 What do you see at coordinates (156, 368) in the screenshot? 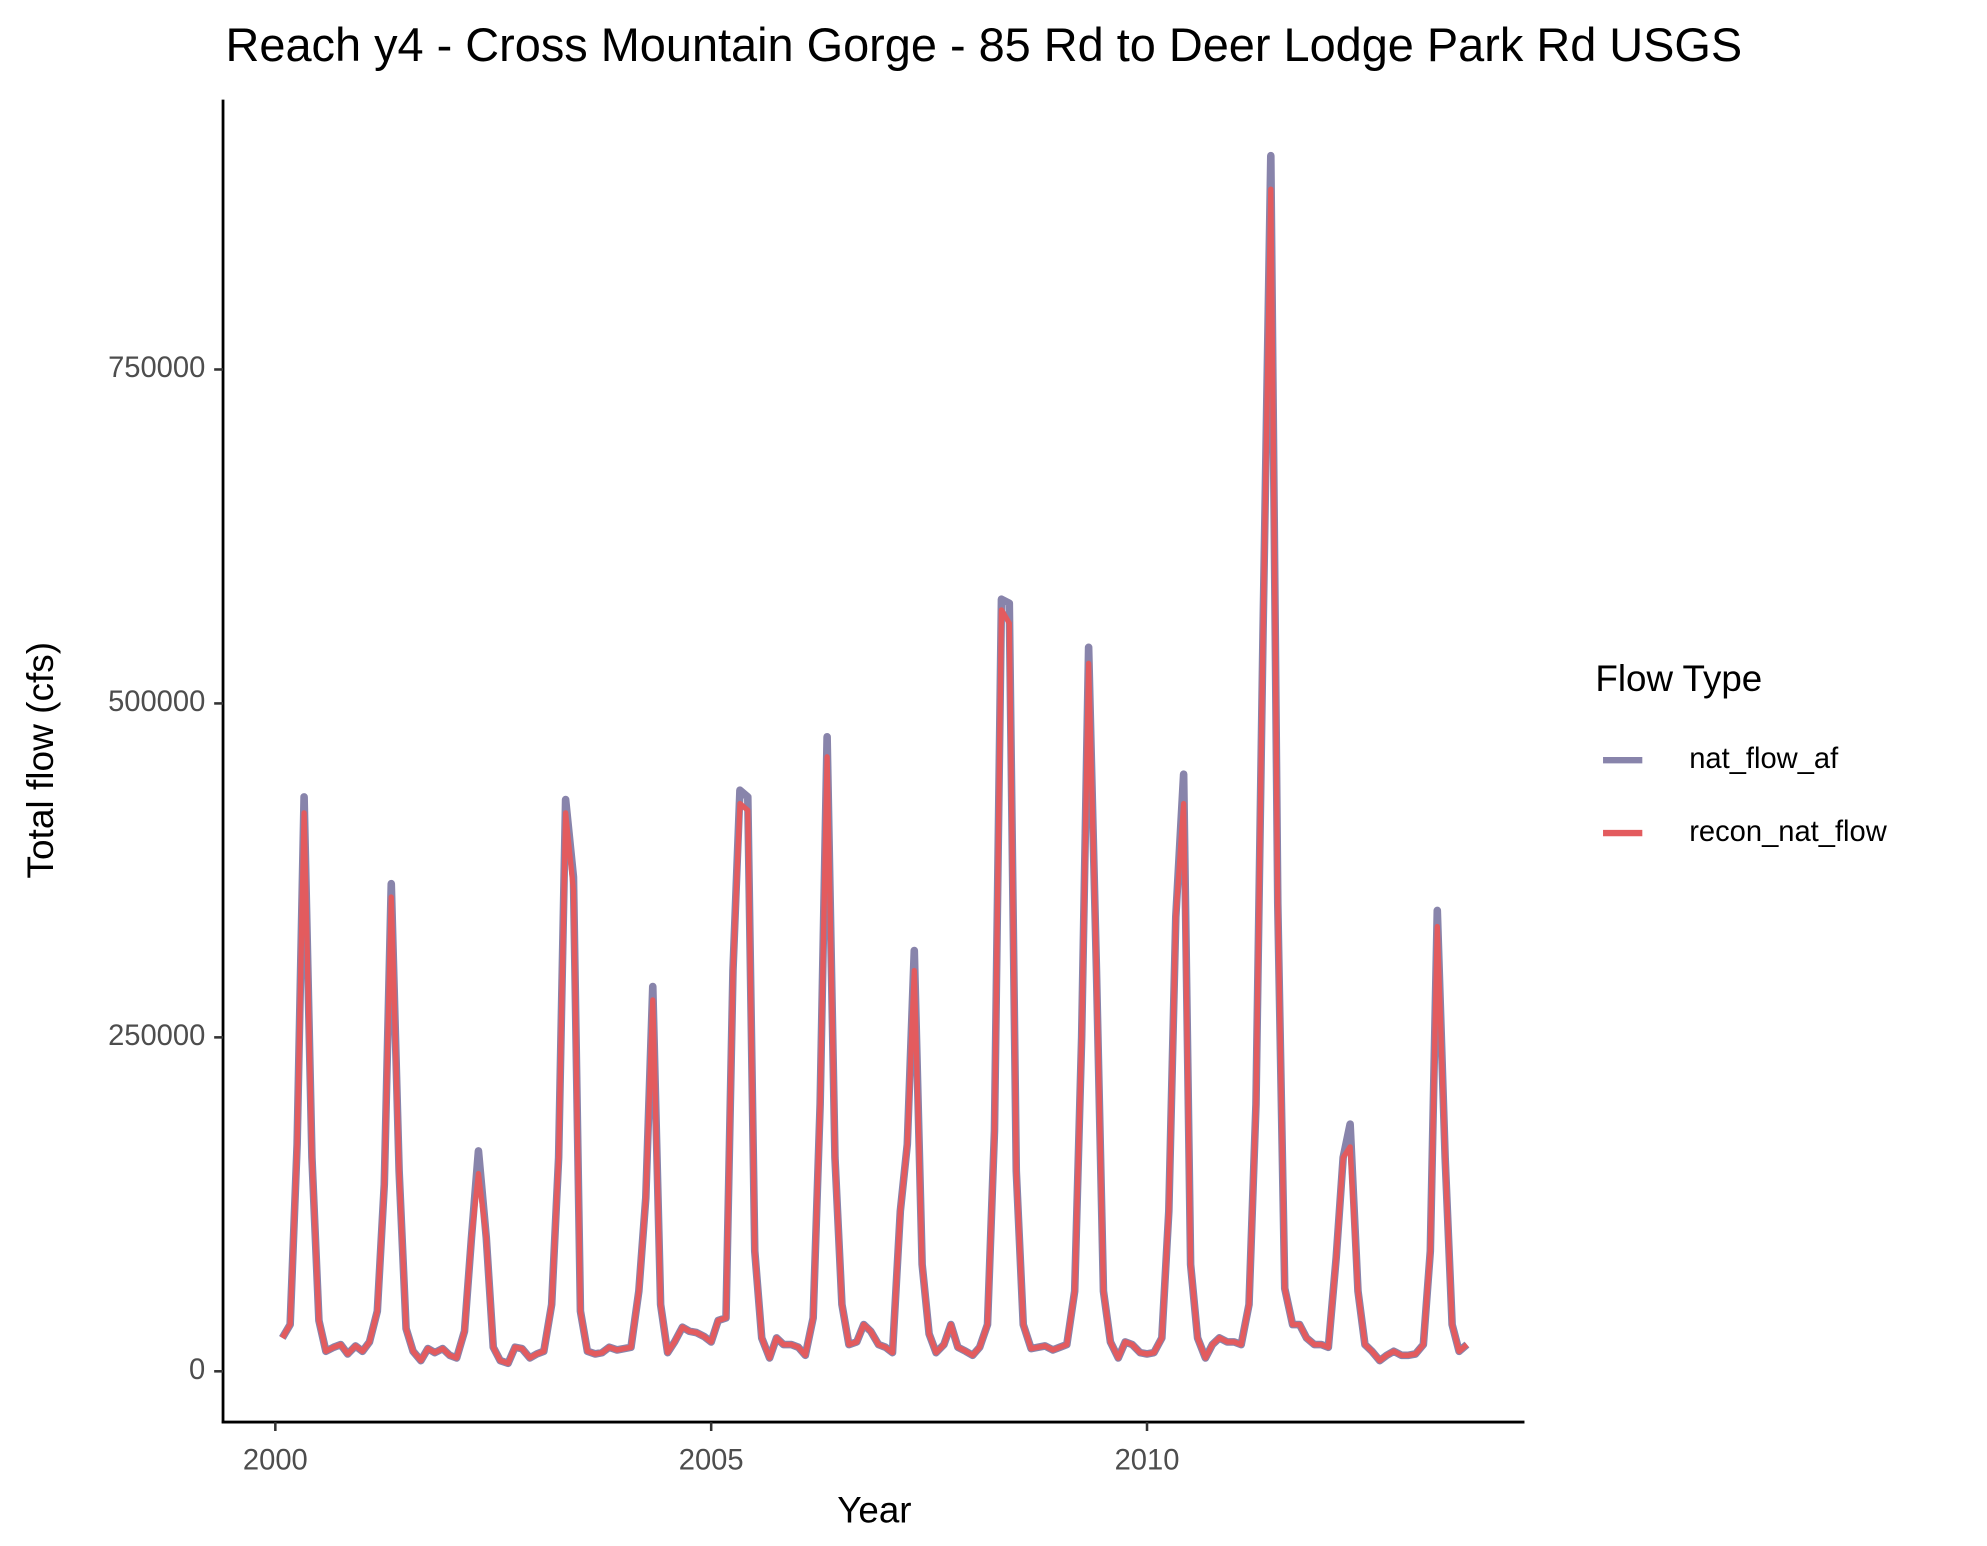
I see `y-tick-label: 750000` at bounding box center [156, 368].